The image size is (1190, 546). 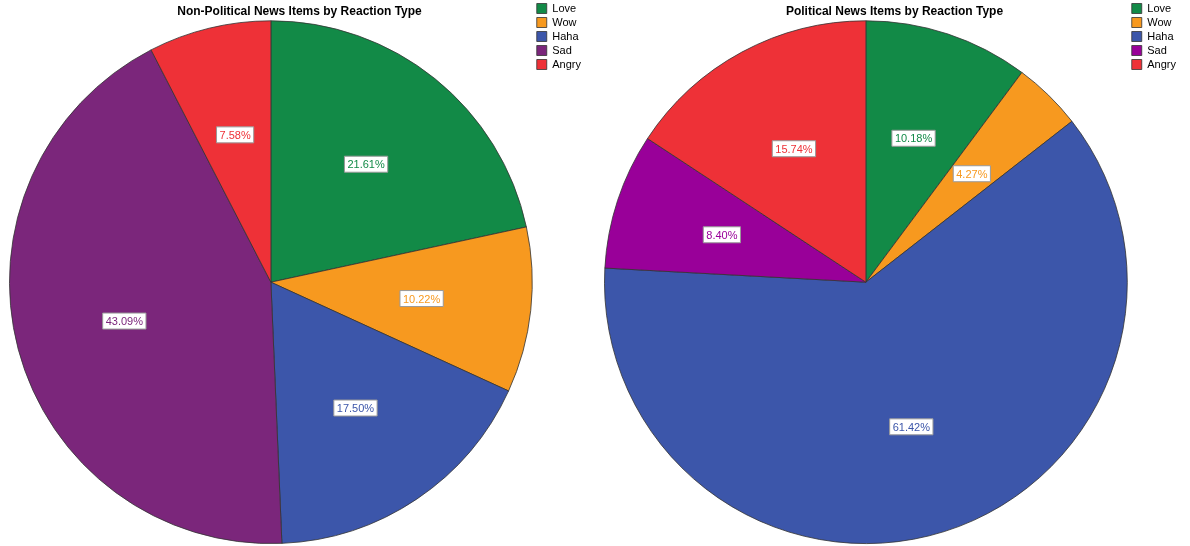 I want to click on chart-title: Political News Items by Reaction Type, so click(x=894, y=10).